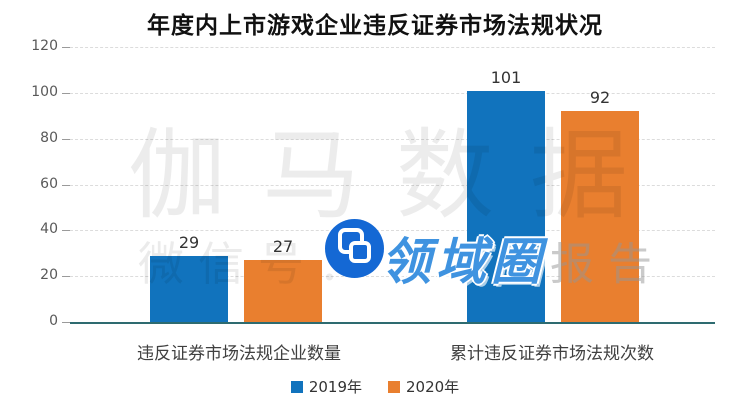 The width and height of the screenshot is (750, 405). What do you see at coordinates (239, 354) in the screenshot?
I see `x-axis-category-1: 违反证券市场法规企业数量` at bounding box center [239, 354].